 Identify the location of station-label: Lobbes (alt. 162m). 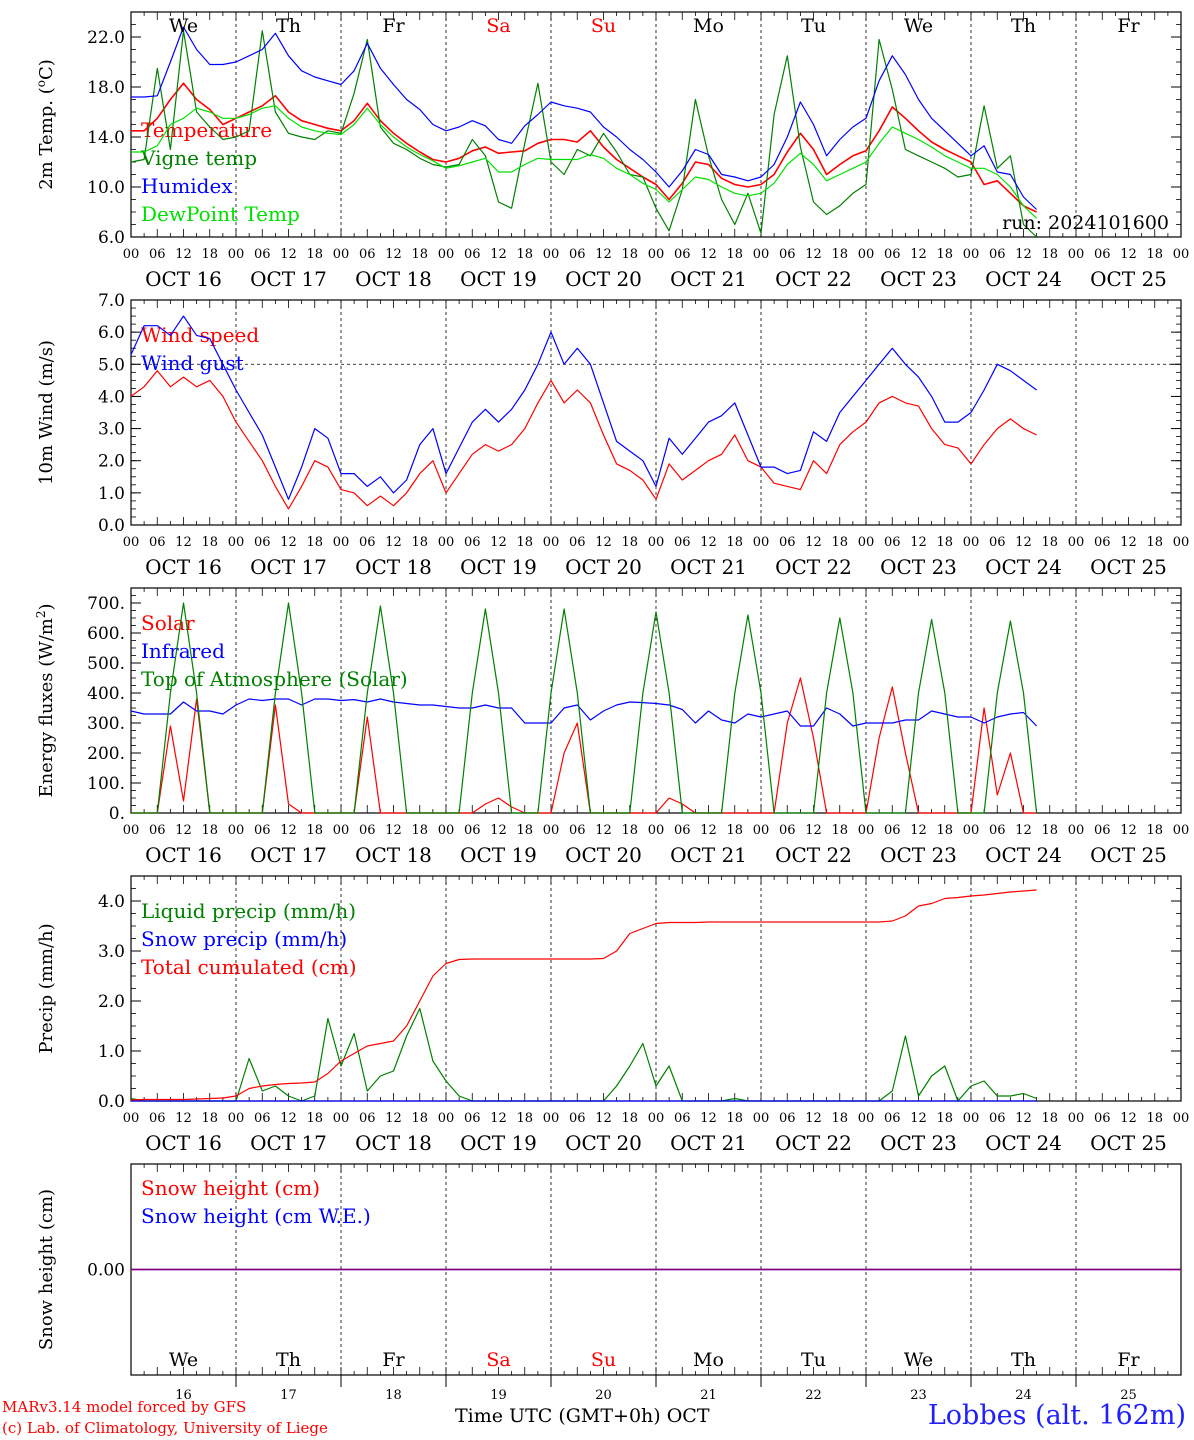
(1056, 1415).